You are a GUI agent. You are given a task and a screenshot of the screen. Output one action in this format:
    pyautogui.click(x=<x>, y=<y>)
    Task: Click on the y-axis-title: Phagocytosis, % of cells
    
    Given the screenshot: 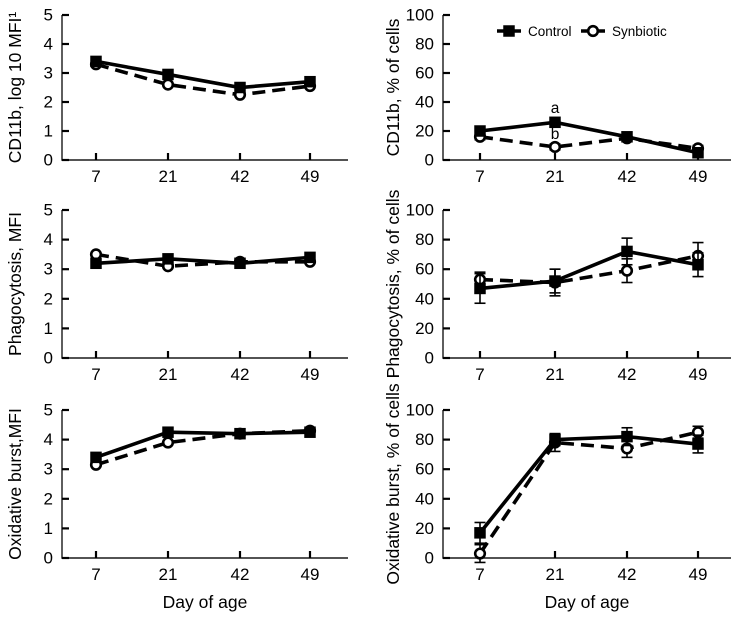 What is the action you would take?
    pyautogui.click(x=393, y=283)
    